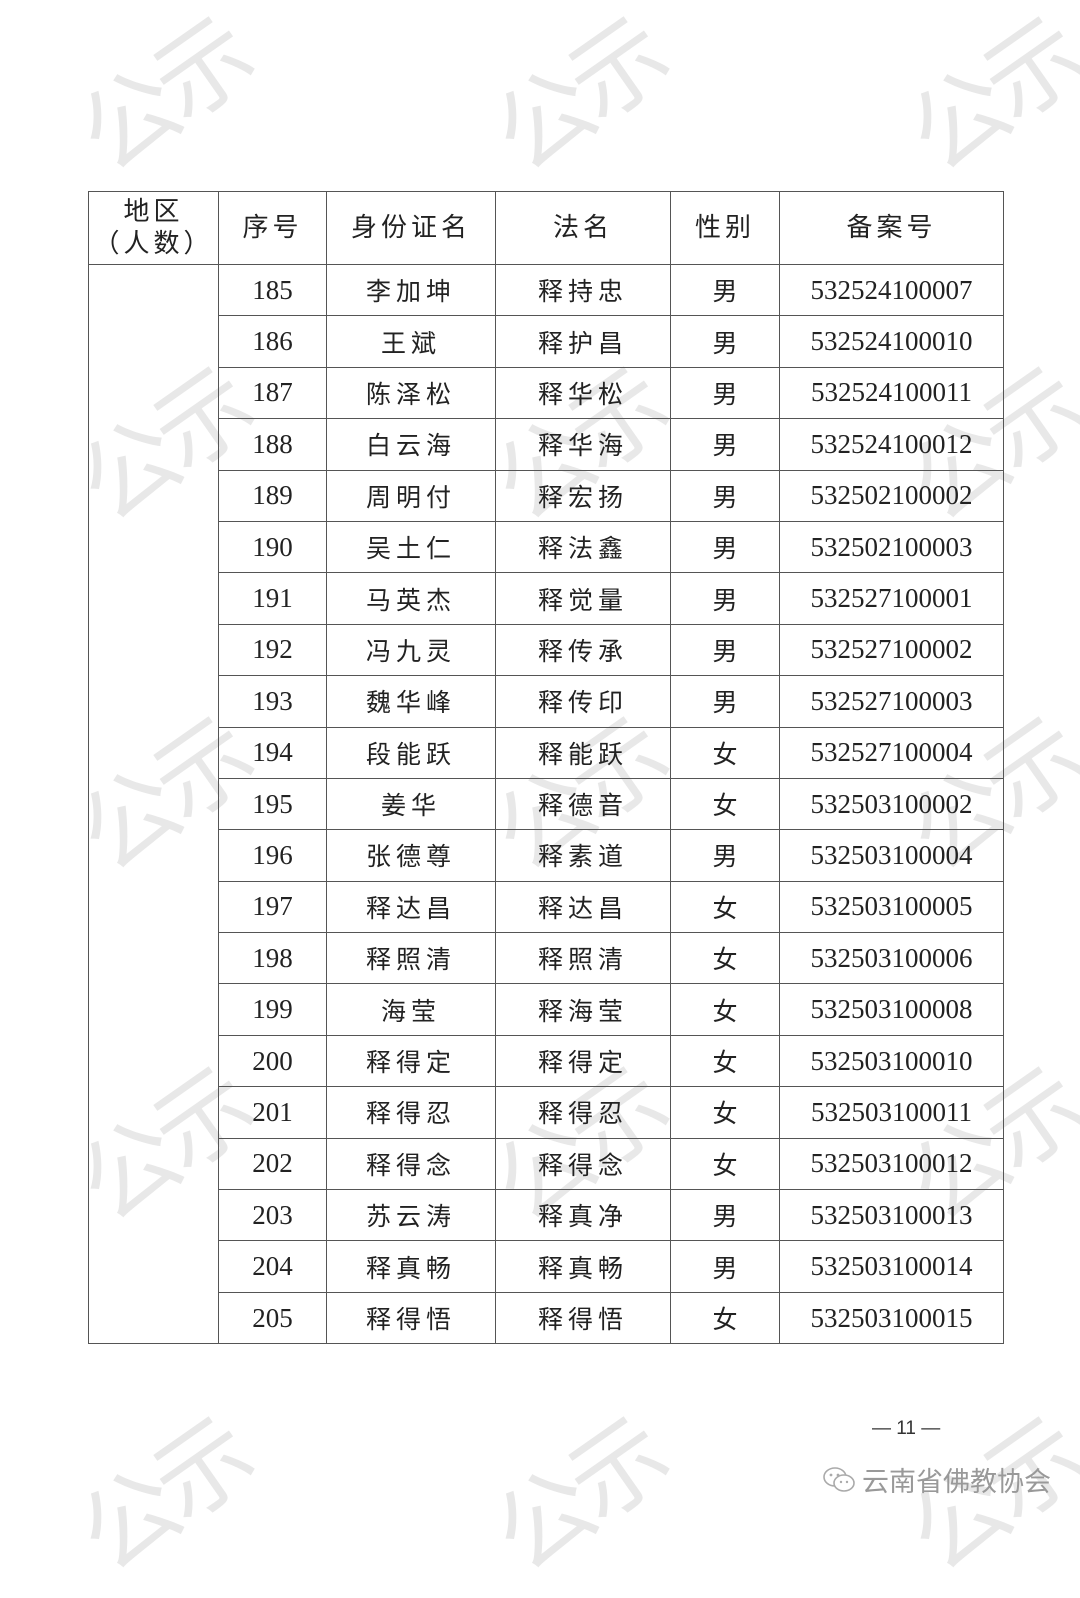 This screenshot has height=1598, width=1080. Describe the element at coordinates (725, 228) in the screenshot. I see `header-gender: 性别` at that location.